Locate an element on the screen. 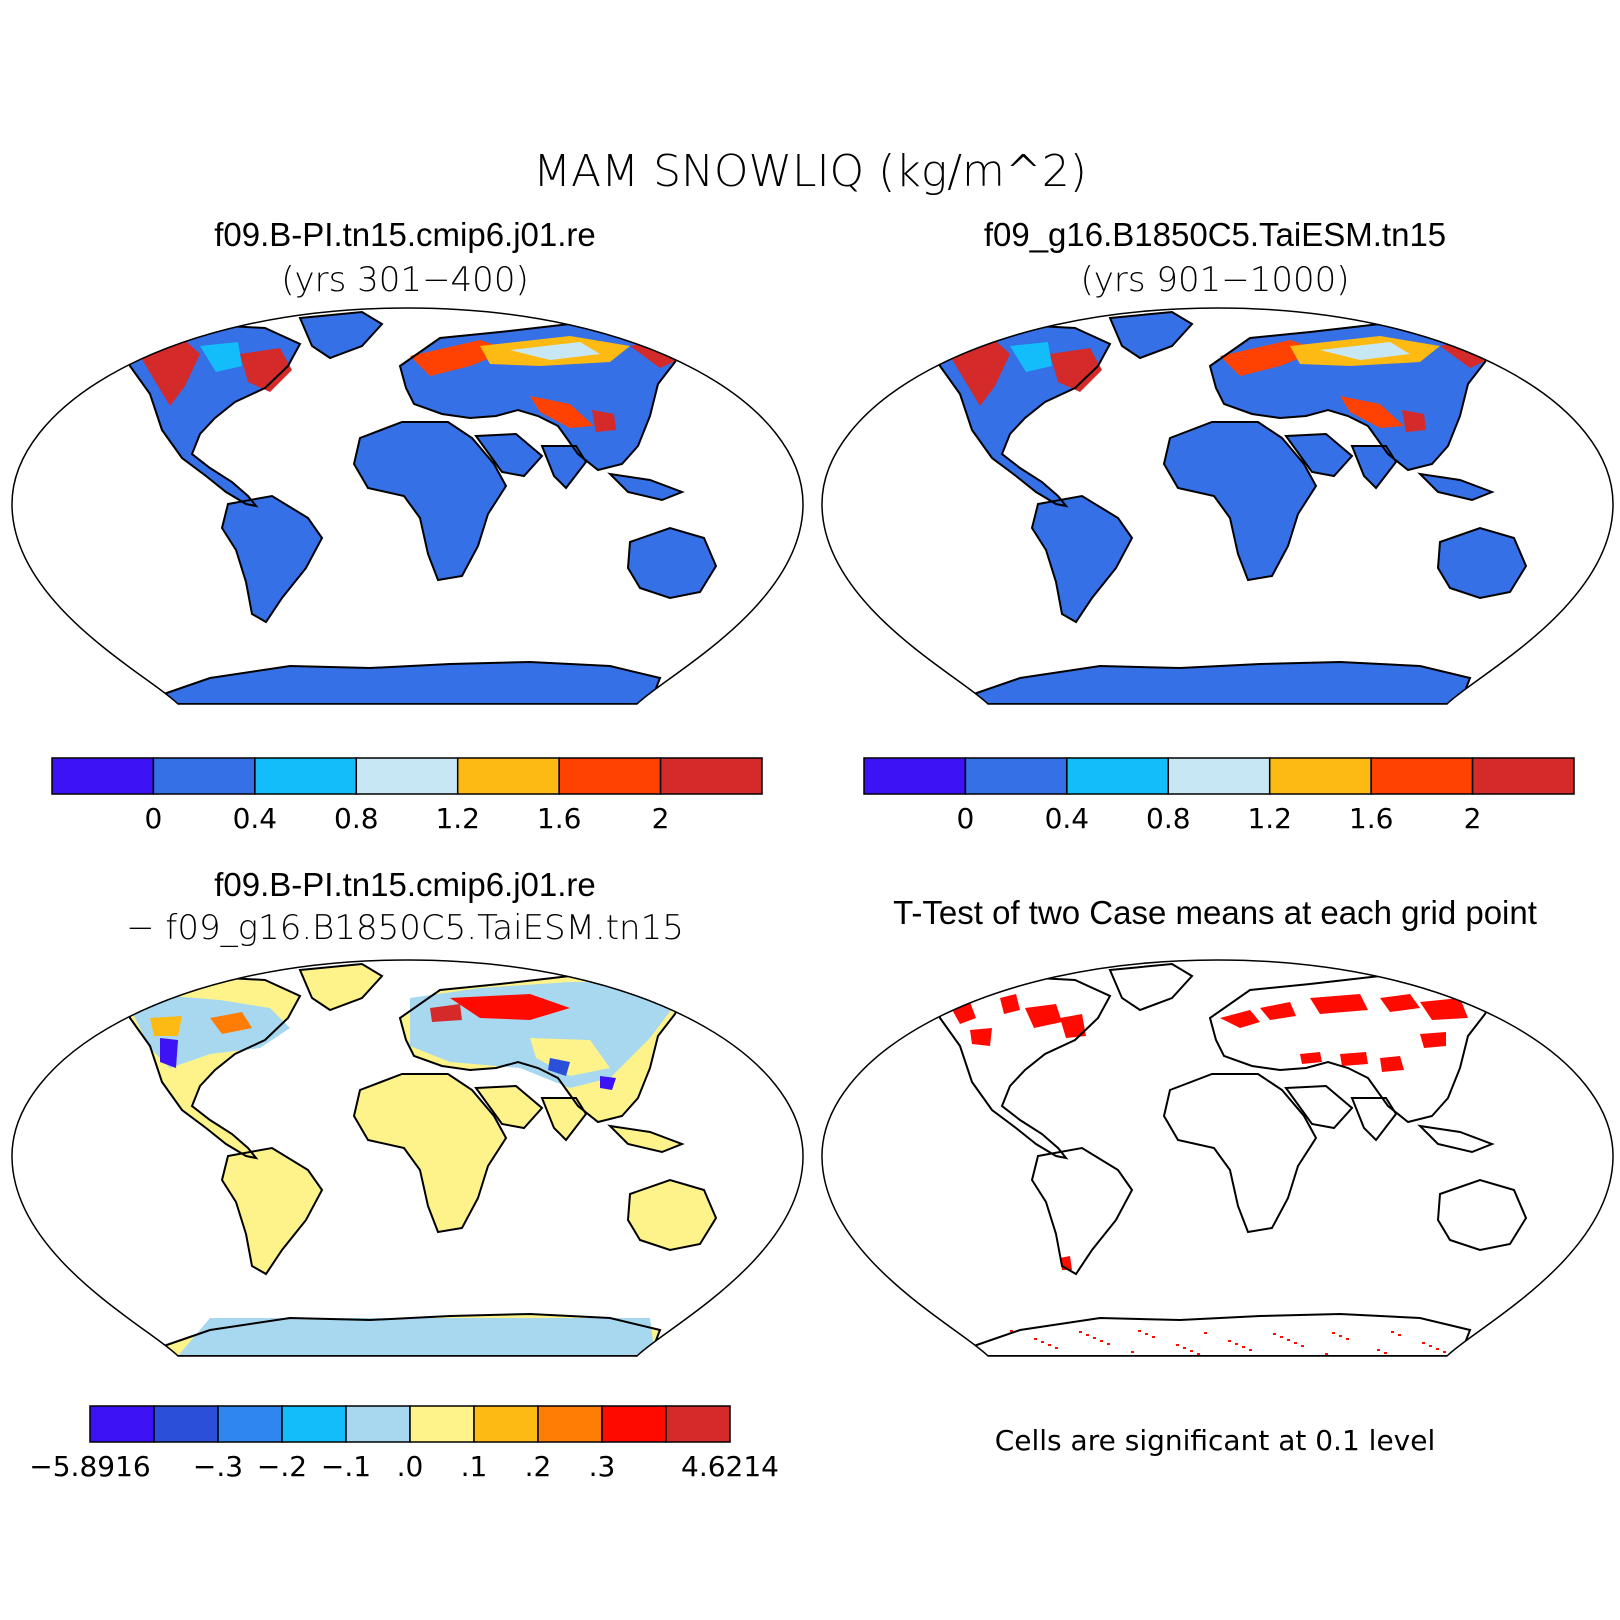 The height and width of the screenshot is (1620, 1620). colorbar-bottom-left: −5.8916 −.3 −.2 −.1 .0 .1 .2 .3 4.6214 is located at coordinates (404, 1444).